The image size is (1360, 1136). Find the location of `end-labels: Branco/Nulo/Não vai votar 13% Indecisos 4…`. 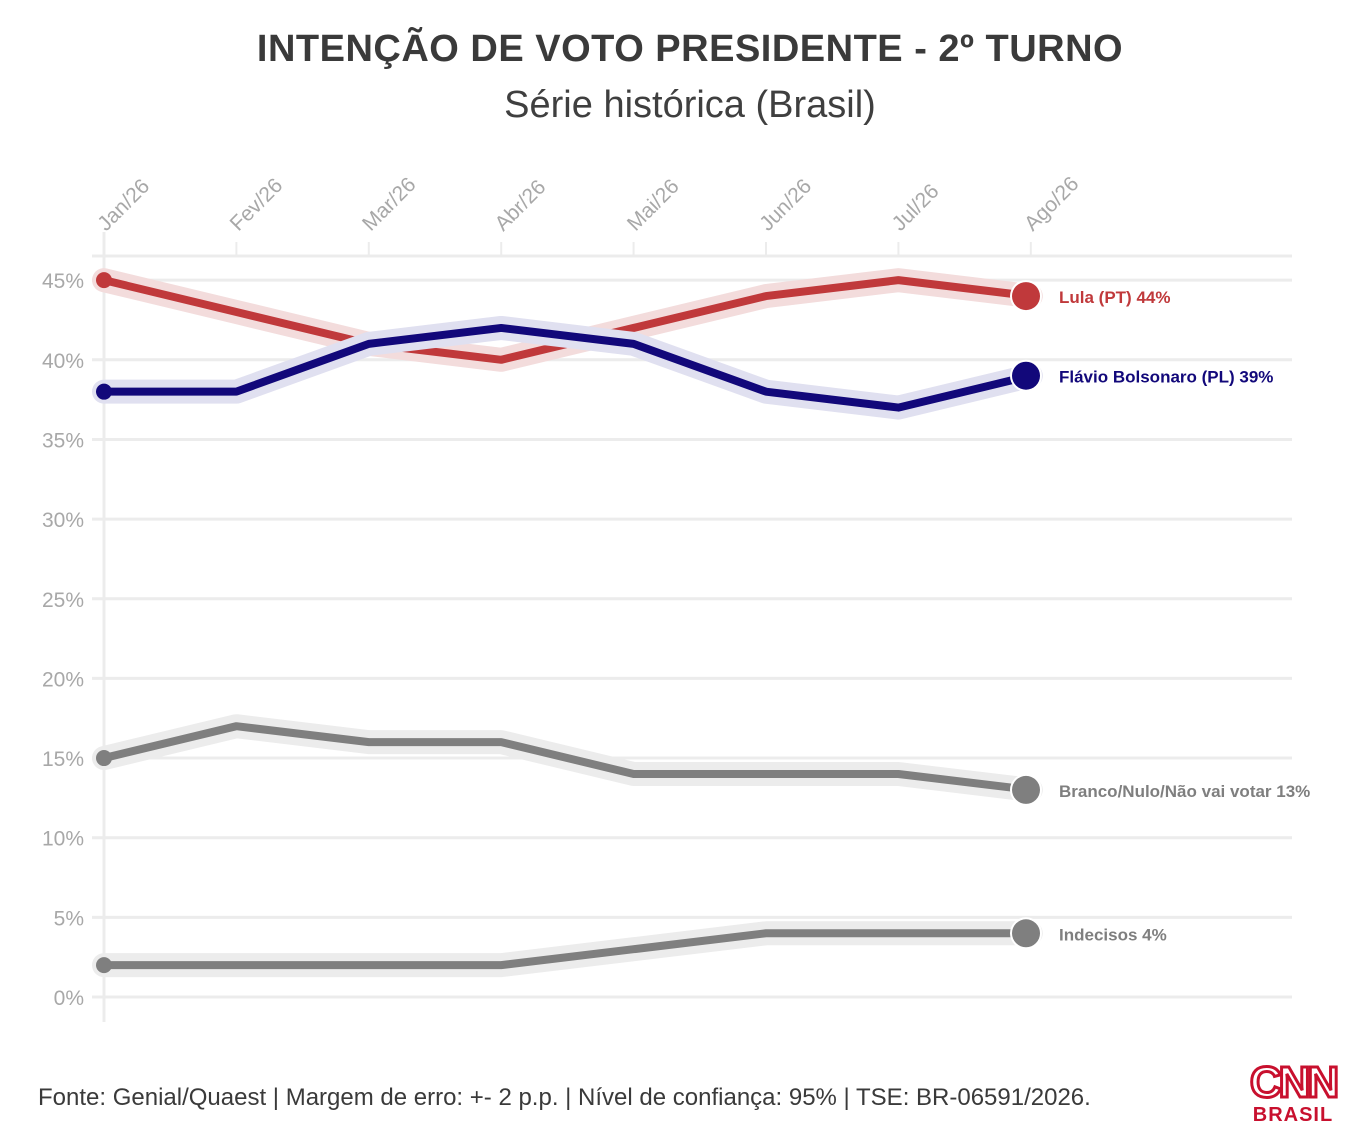

end-labels: Branco/Nulo/Não vai votar 13% Indecisos 4… is located at coordinates (1184, 616).